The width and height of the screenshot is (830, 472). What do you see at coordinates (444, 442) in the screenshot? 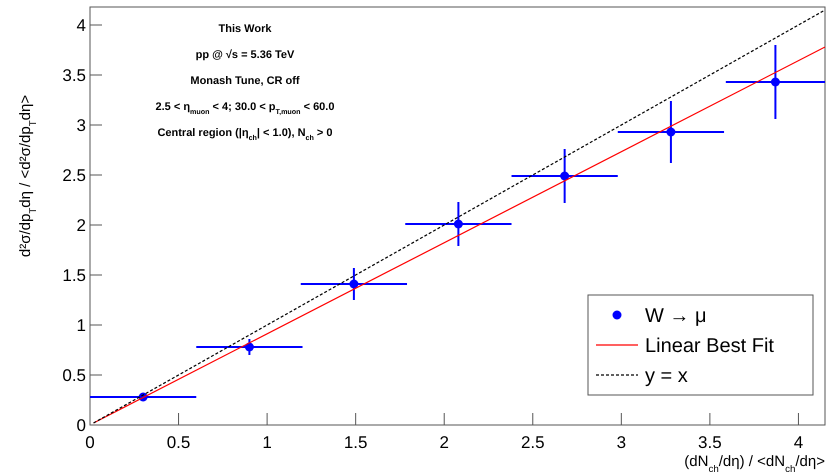
I see `x-tick-label: 2` at bounding box center [444, 442].